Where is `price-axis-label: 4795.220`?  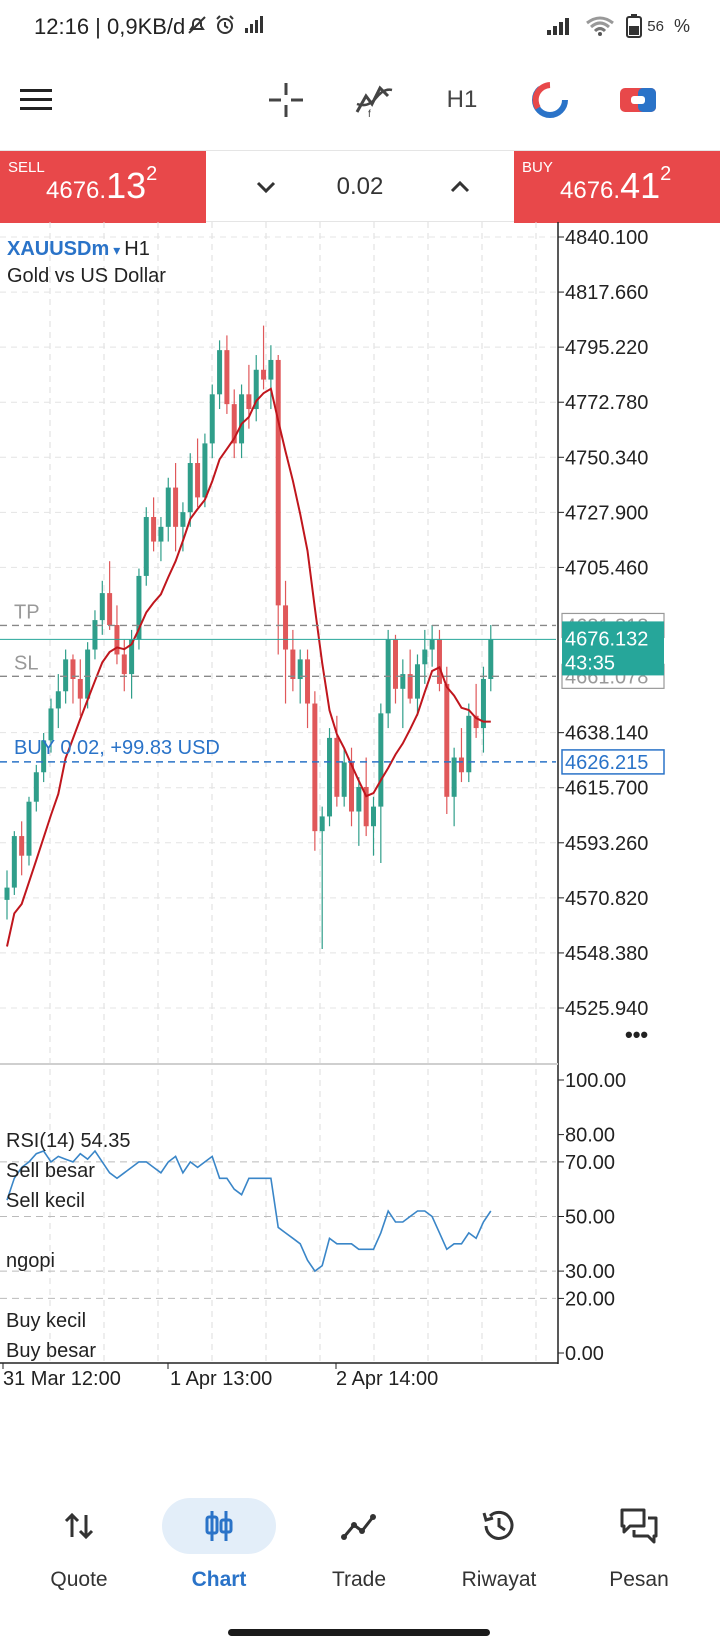 price-axis-label: 4795.220 is located at coordinates (606, 348).